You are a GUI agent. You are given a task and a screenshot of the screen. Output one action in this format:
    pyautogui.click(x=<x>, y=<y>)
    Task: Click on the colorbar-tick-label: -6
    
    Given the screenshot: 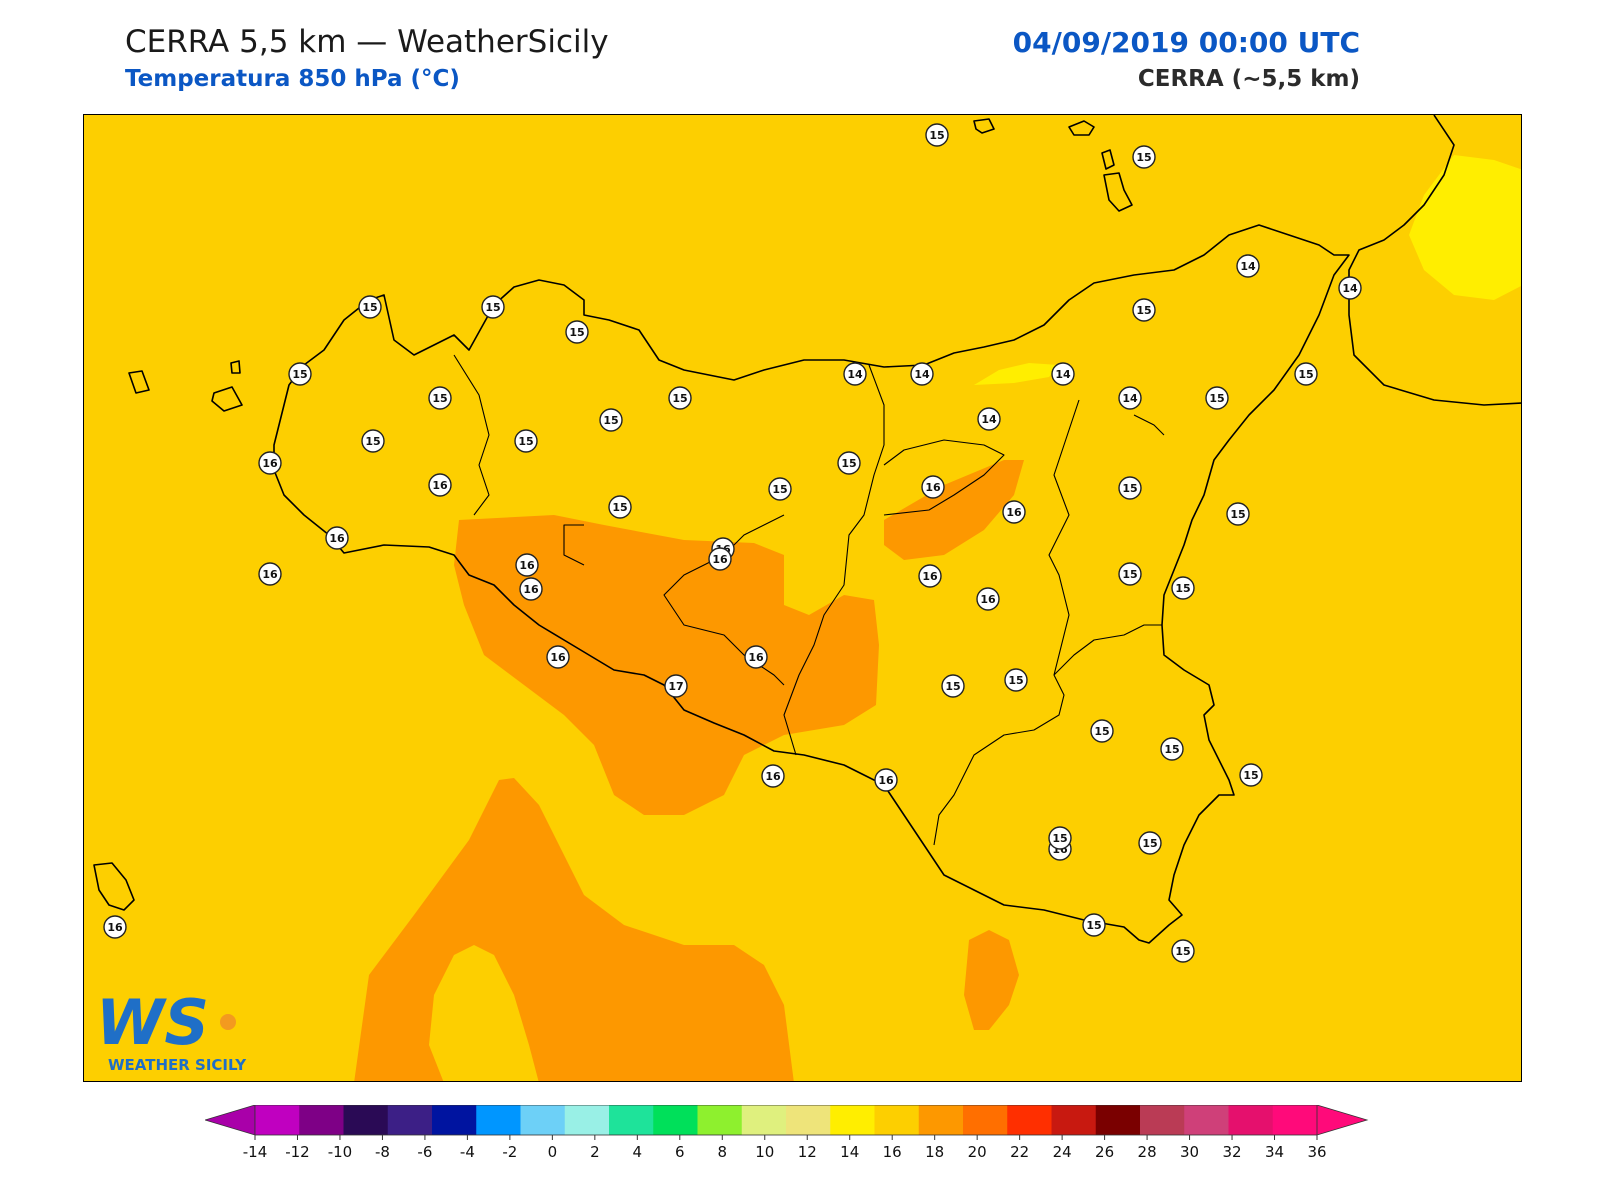 What is the action you would take?
    pyautogui.click(x=424, y=1152)
    